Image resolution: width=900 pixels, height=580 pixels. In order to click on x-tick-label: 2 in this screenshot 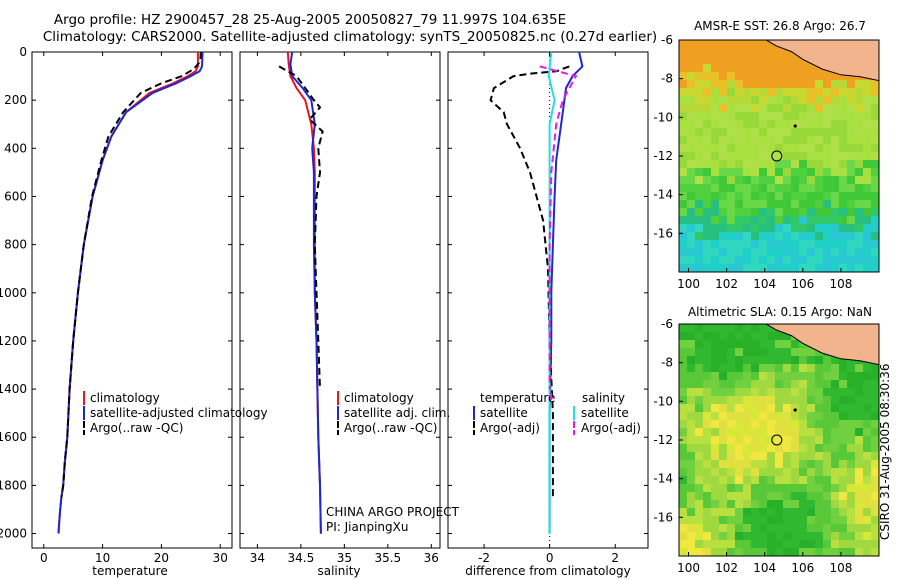, I will do `click(615, 558)`.